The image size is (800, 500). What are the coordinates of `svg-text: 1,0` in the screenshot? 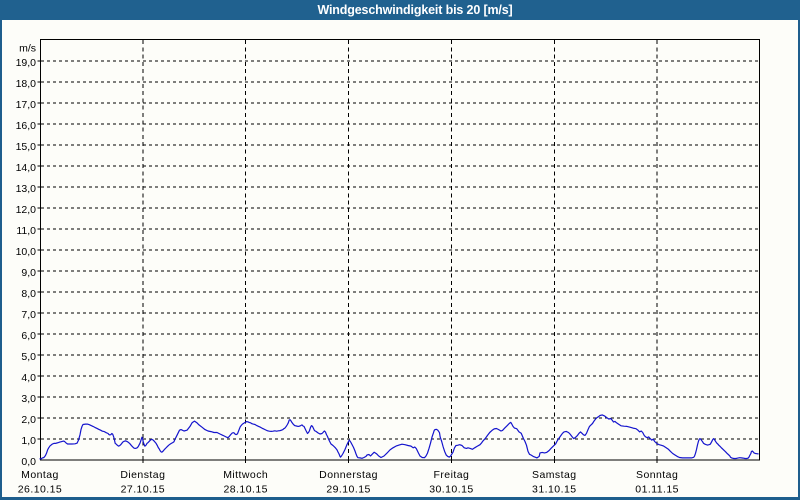 It's located at (28, 441).